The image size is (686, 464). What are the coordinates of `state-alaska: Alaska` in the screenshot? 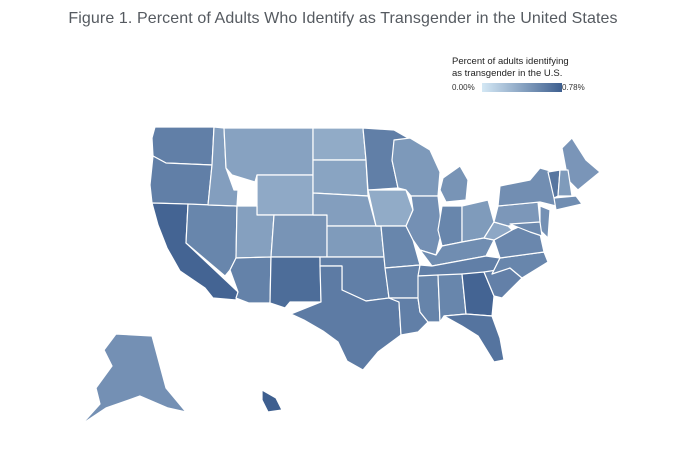 It's located at (134, 379).